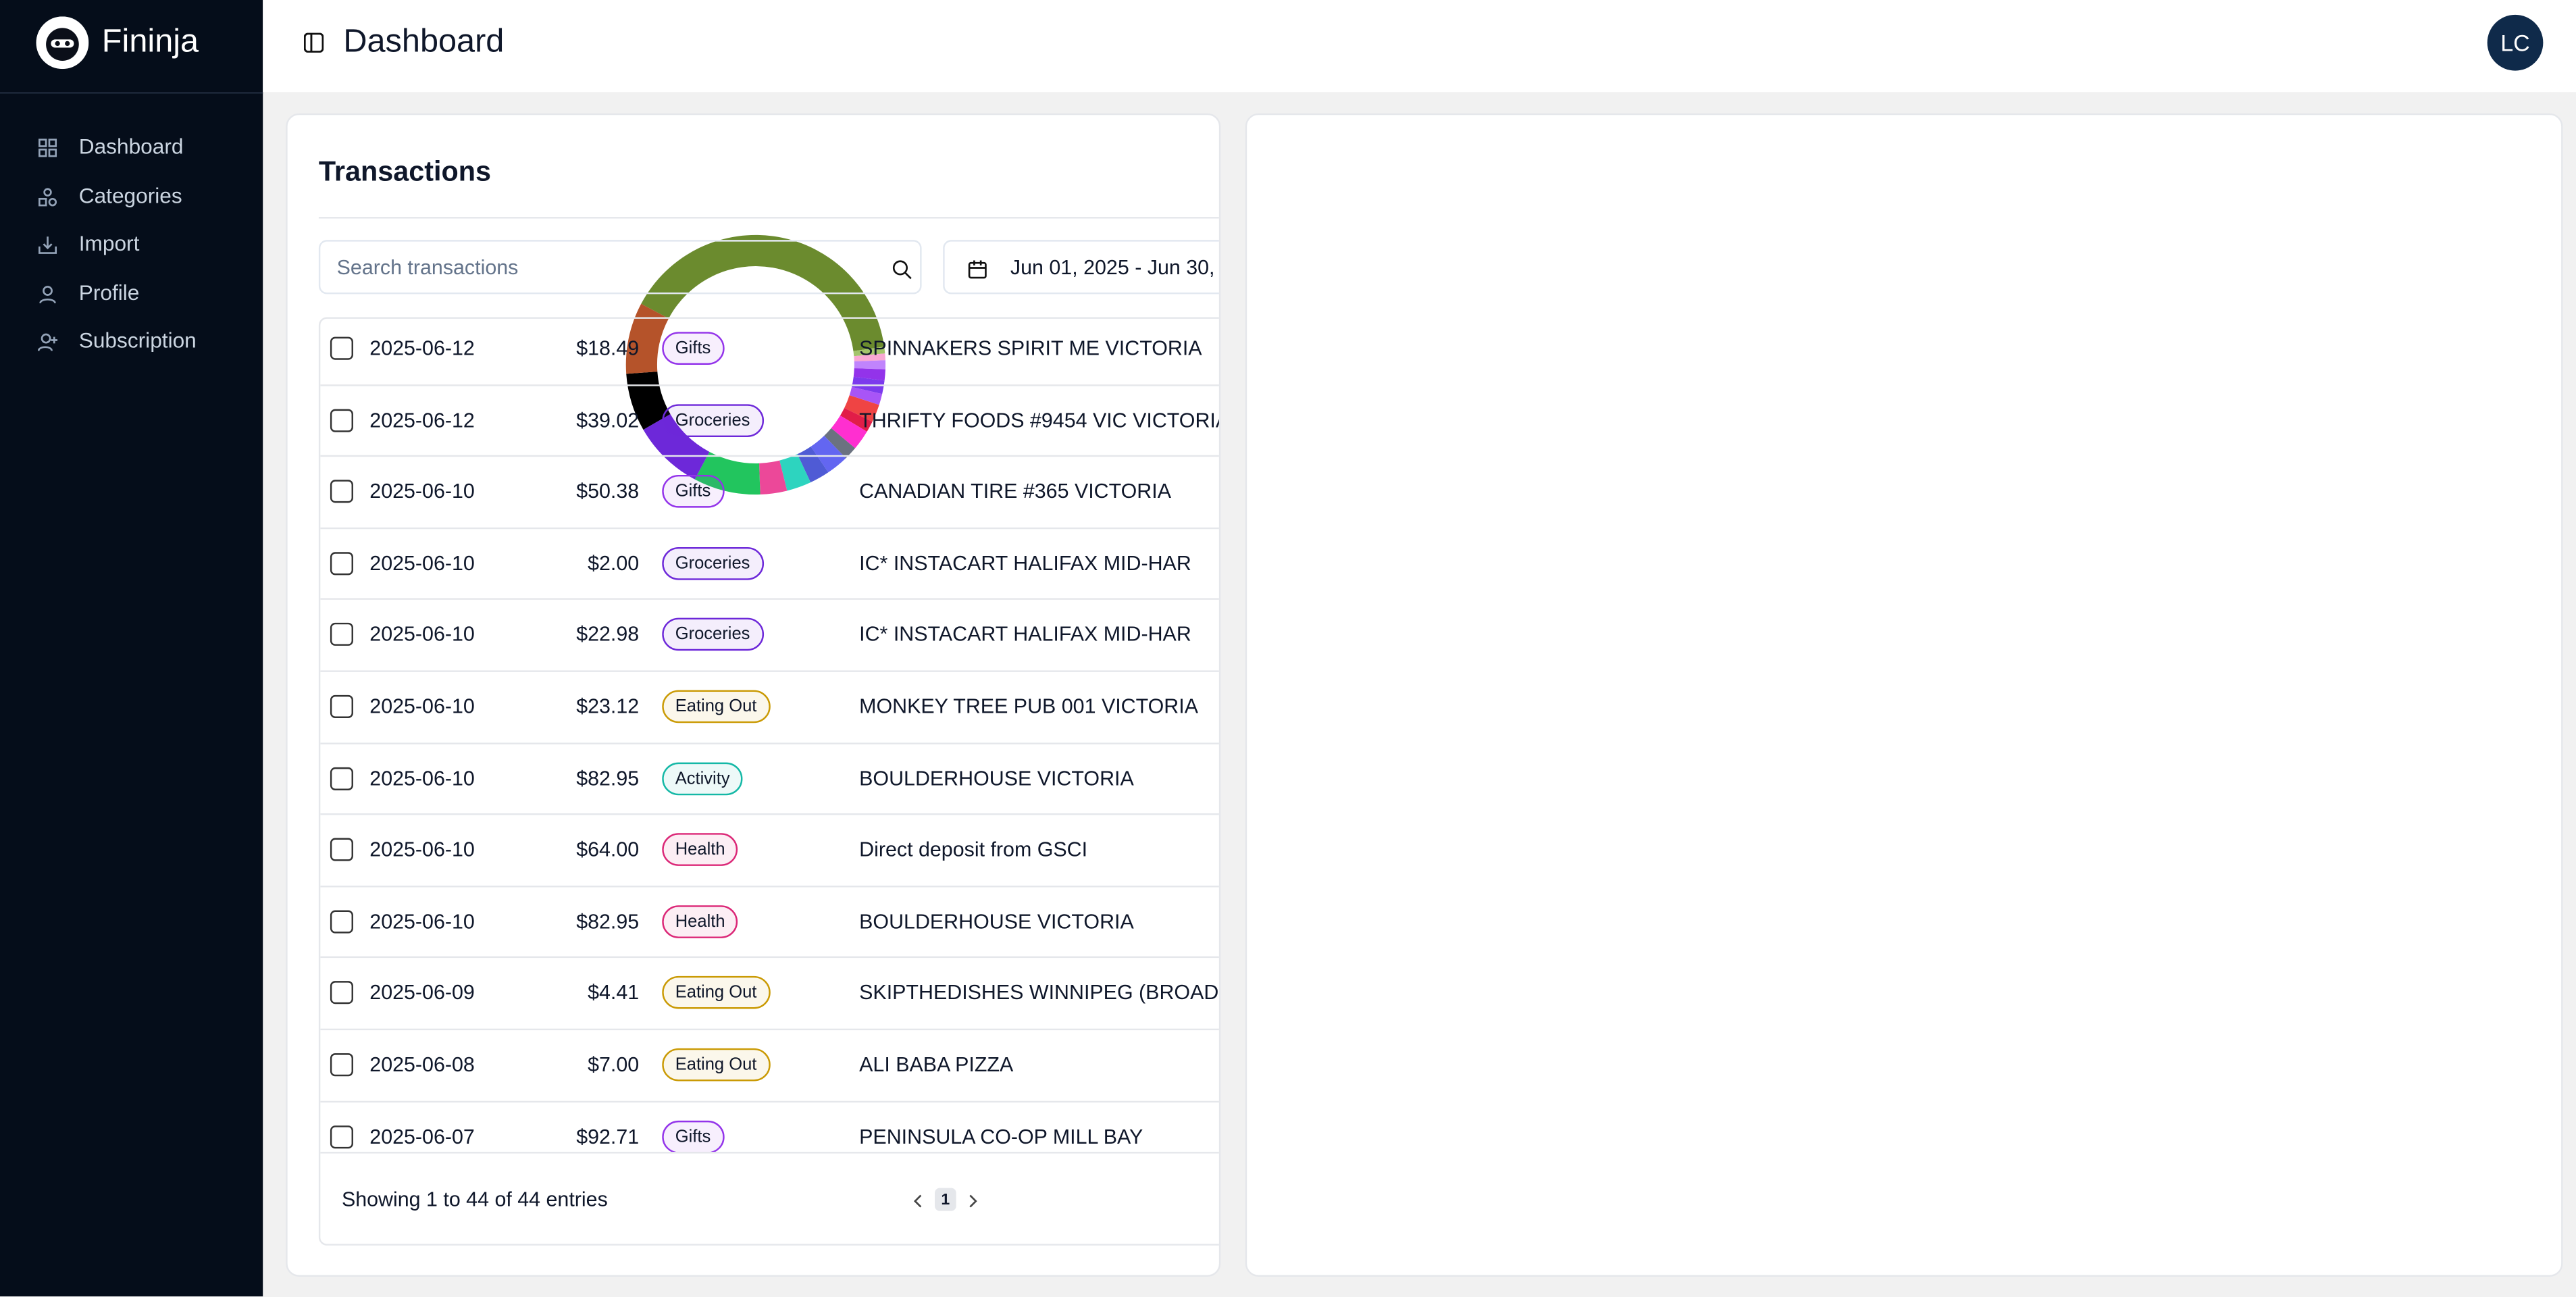 This screenshot has width=2576, height=1297. What do you see at coordinates (614, 1065) in the screenshot?
I see `row-amount: $7.00` at bounding box center [614, 1065].